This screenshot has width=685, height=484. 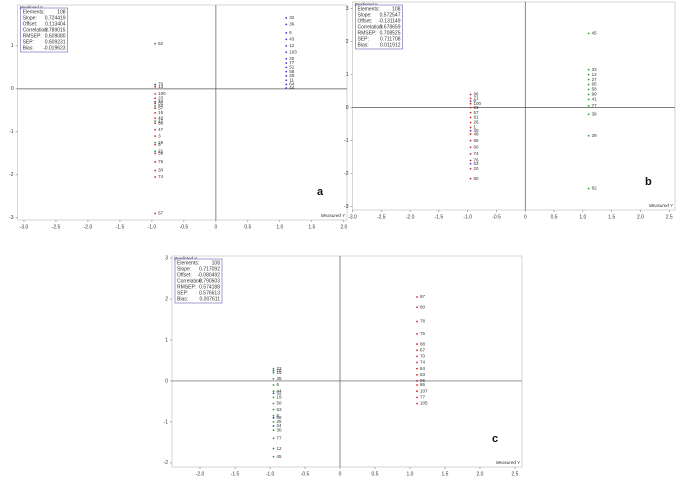 What do you see at coordinates (595, 113) in the screenshot?
I see `point-label: 38` at bounding box center [595, 113].